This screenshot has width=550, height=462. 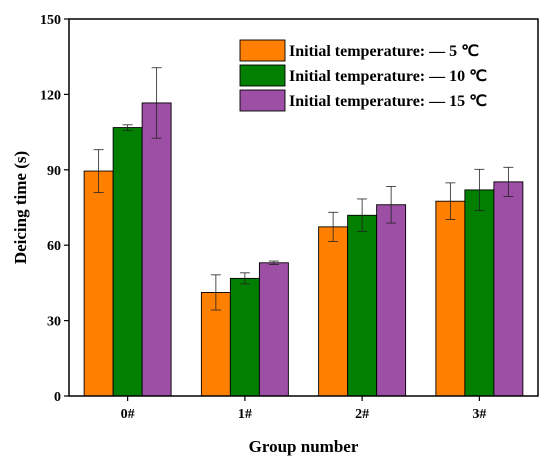 What do you see at coordinates (50, 95) in the screenshot?
I see `y-tick-label: 120` at bounding box center [50, 95].